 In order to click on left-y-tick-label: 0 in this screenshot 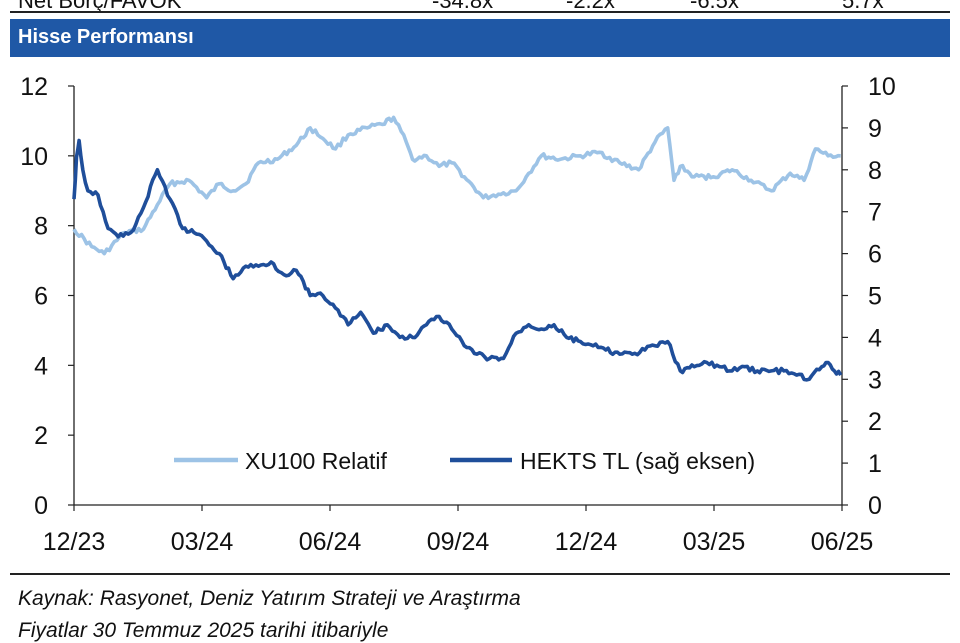, I will do `click(41, 506)`.